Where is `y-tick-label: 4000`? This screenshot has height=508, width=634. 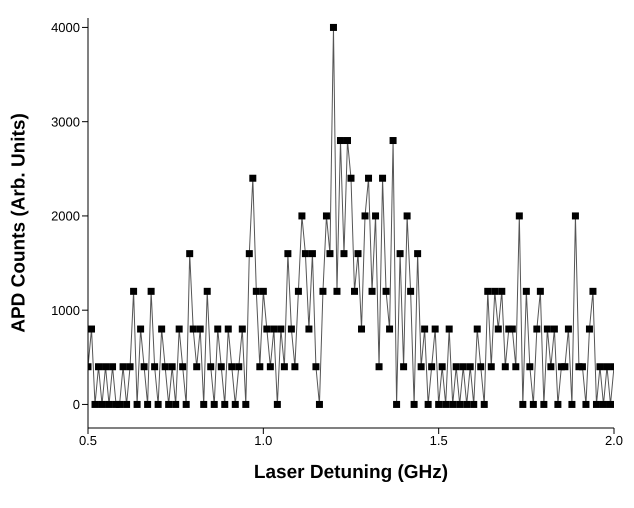
y-tick-label: 4000 is located at coordinates (65, 28).